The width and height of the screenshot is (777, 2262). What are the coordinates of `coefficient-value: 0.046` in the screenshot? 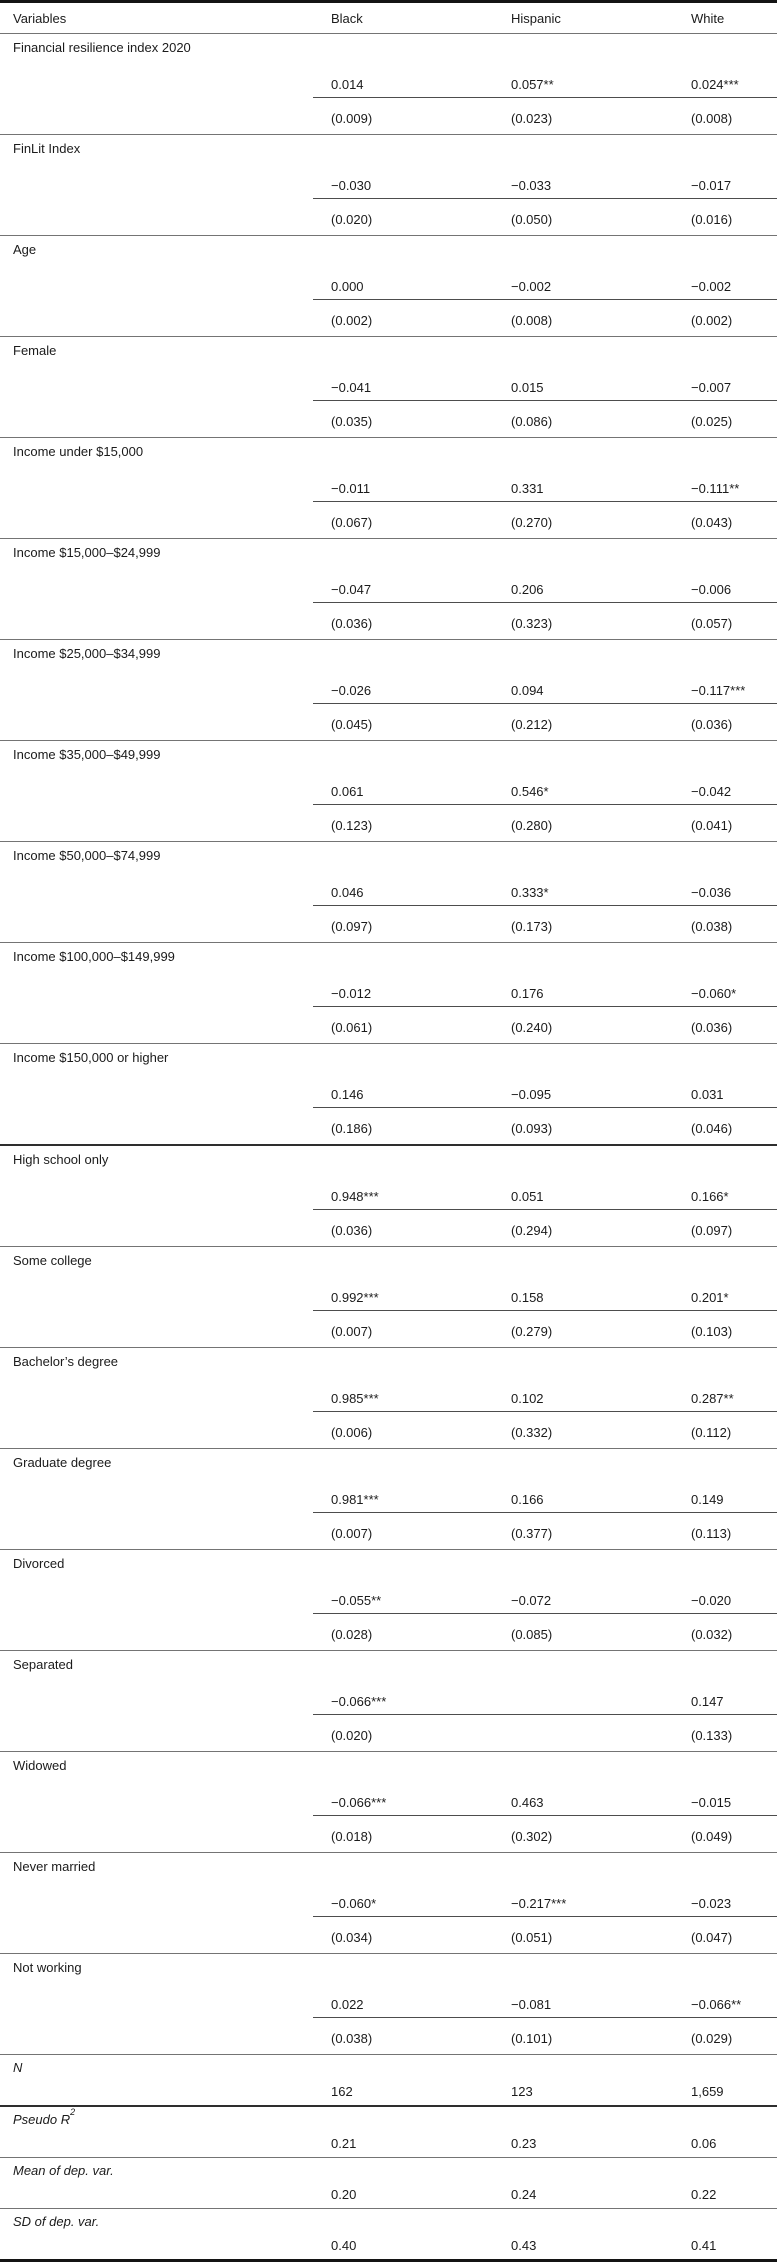 It's located at (403, 887).